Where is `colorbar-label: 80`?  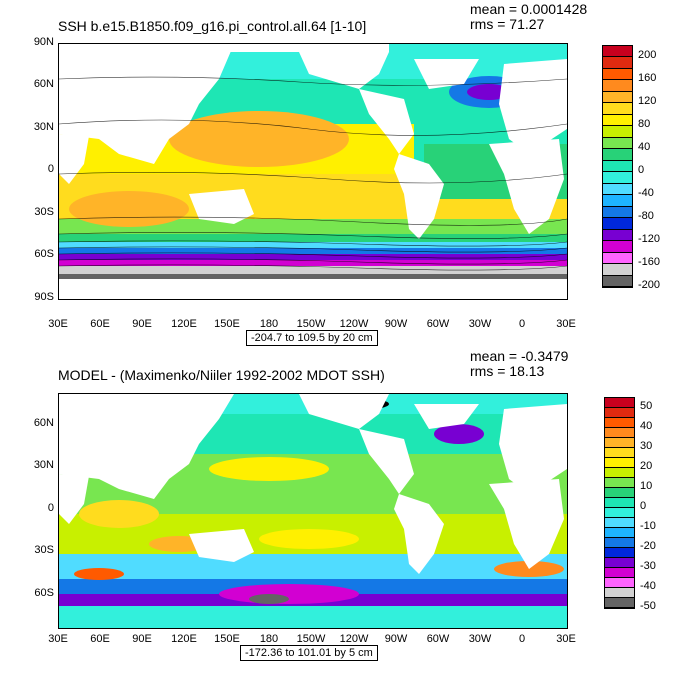 colorbar-label: 80 is located at coordinates (644, 124).